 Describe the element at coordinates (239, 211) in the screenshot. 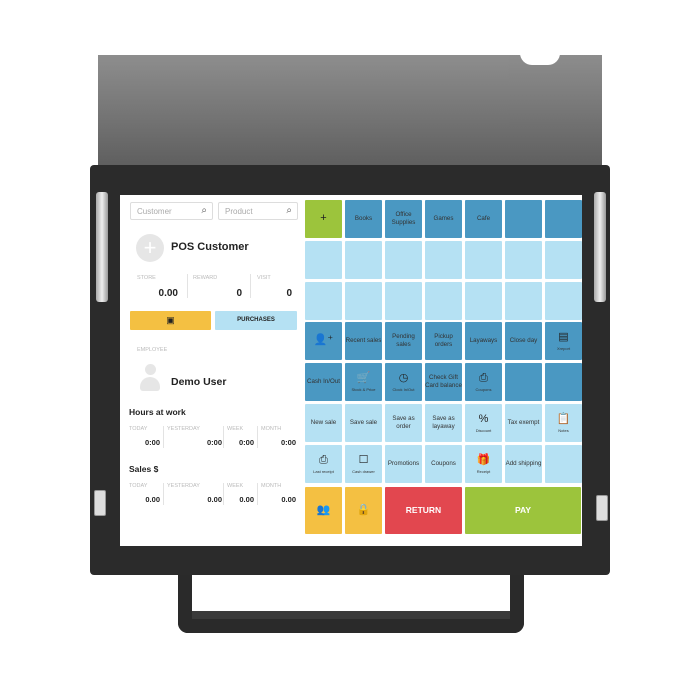

I see `product-placeholder: Product` at that location.